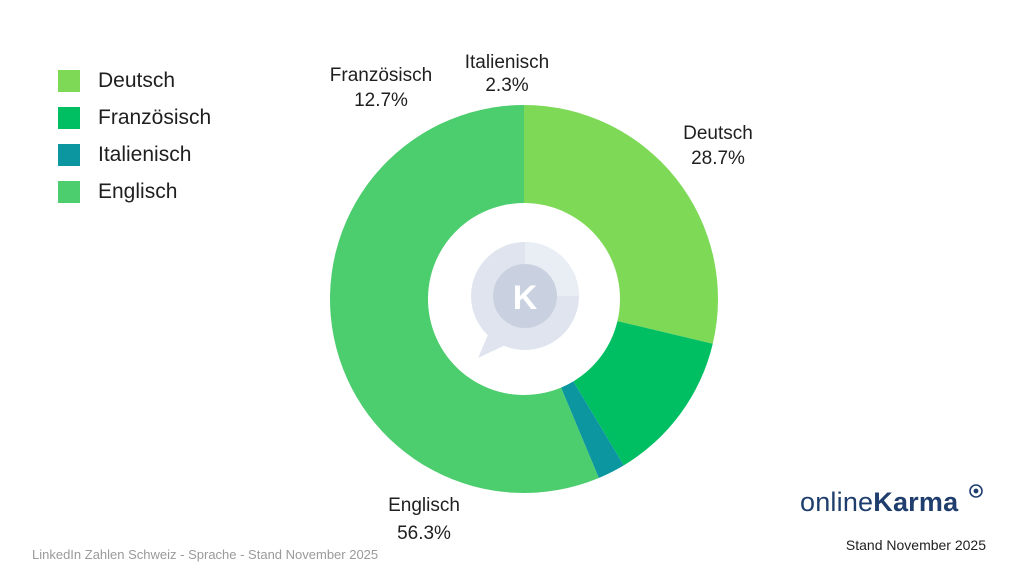 This screenshot has height=576, width=1024. Describe the element at coordinates (138, 191) in the screenshot. I see `legend-label-englisch: Englisch` at that location.